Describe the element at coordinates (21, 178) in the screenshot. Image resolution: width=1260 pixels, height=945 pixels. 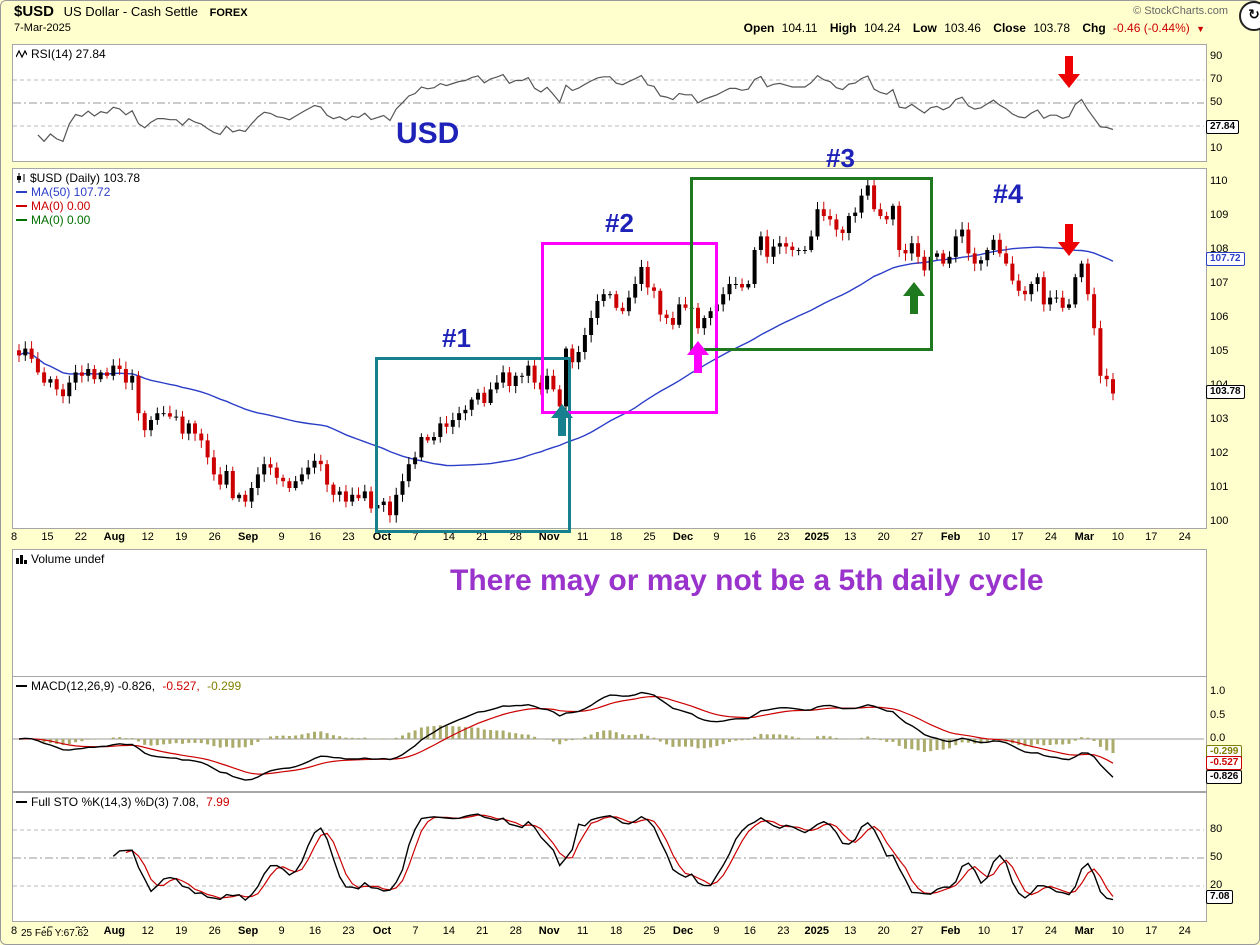
I see `candlestick-icon` at that location.